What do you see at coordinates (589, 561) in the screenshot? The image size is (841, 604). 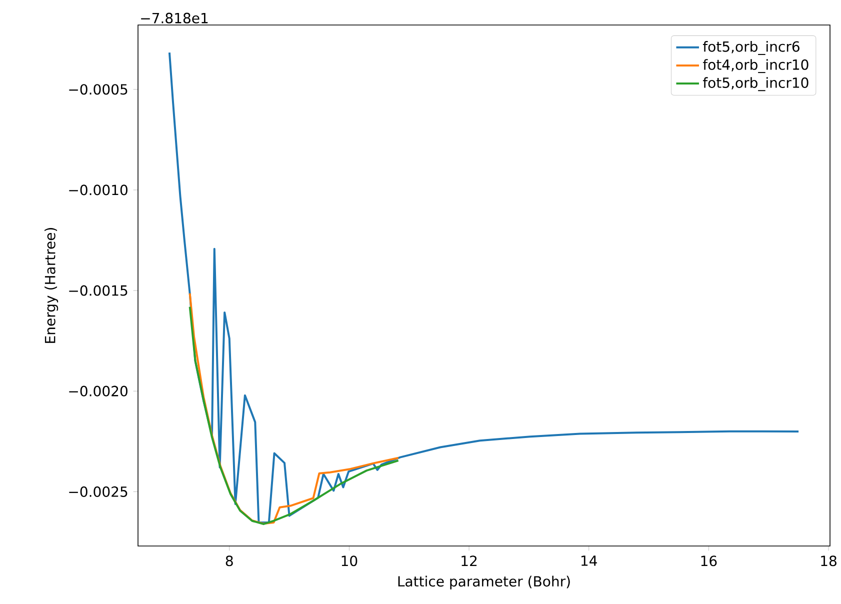 I see `x-tick-label: 14` at bounding box center [589, 561].